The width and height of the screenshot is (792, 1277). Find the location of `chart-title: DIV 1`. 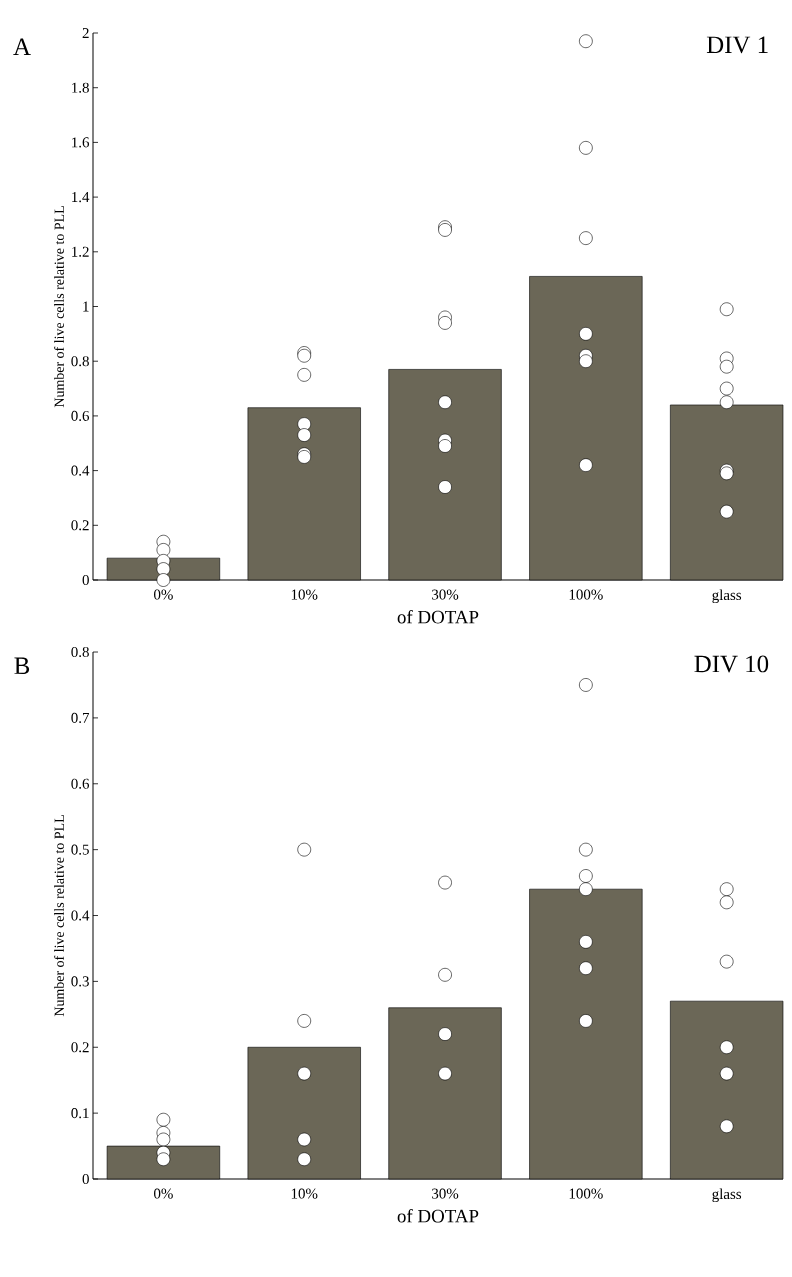

chart-title: DIV 1 is located at coordinates (737, 45).